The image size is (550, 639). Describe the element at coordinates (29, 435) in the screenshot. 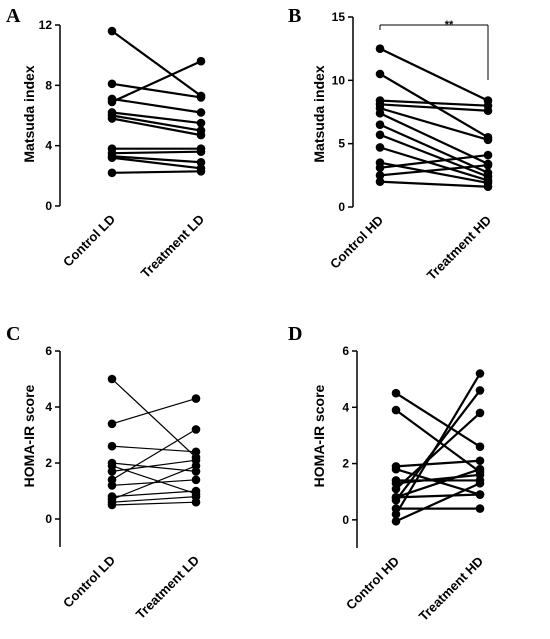

I see `panel-c-ylabel: HOMA-IR score` at that location.